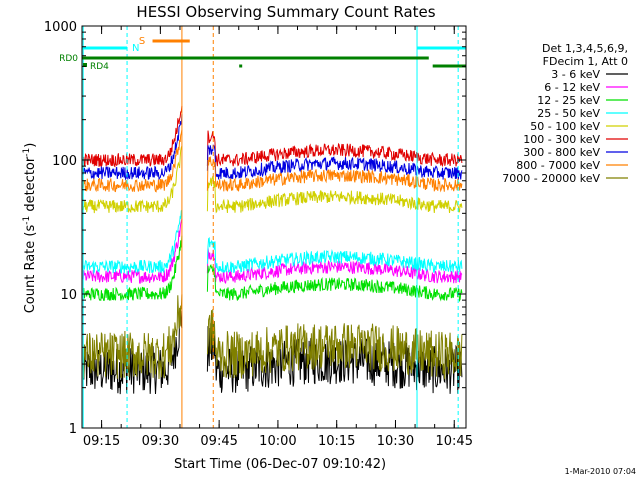 This screenshot has height=480, width=640. Describe the element at coordinates (551, 178) in the screenshot. I see `legend-entry: 7000 - 20000 keV` at that location.